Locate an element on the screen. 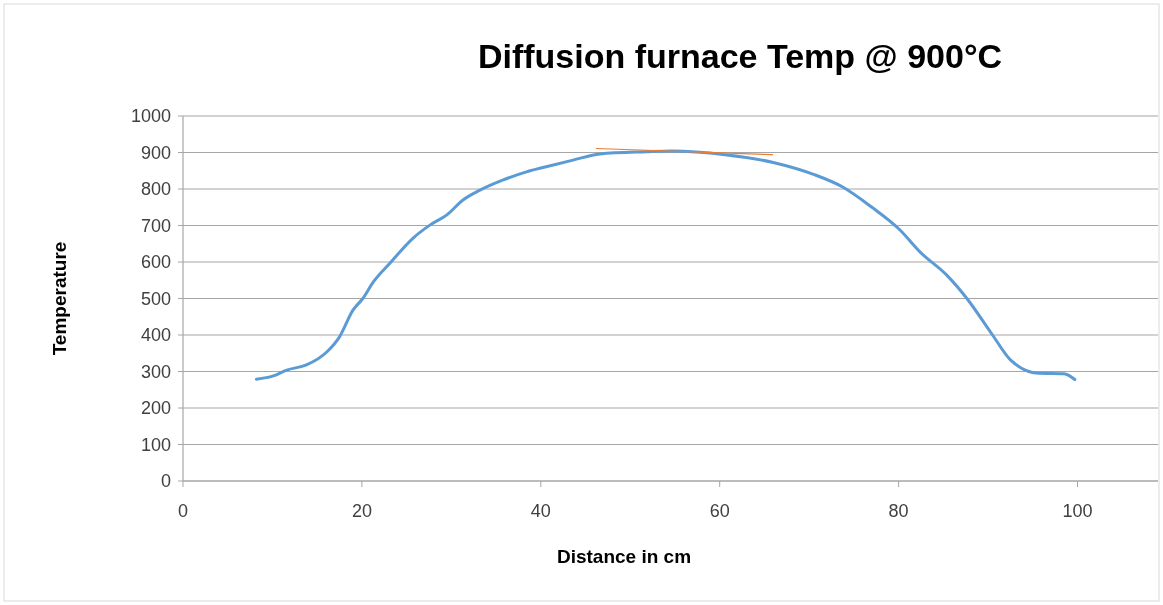 The width and height of the screenshot is (1163, 605). y-tick-label: 100 is located at coordinates (155, 444).